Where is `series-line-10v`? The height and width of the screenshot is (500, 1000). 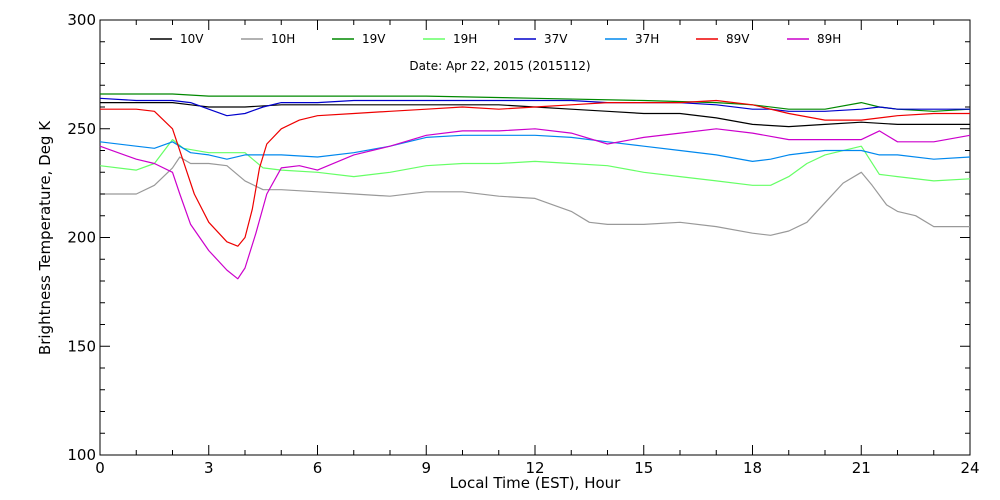
series-line-10v is located at coordinates (535, 115).